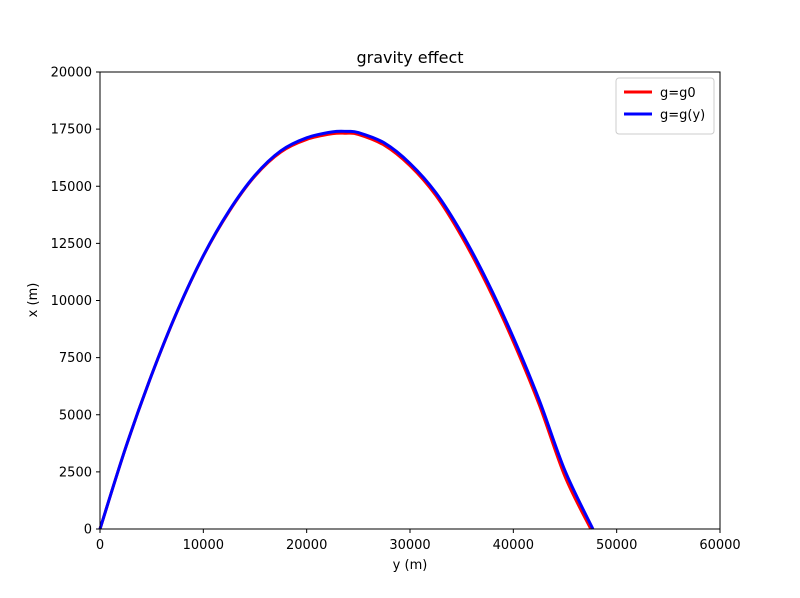  Describe the element at coordinates (71, 187) in the screenshot. I see `y-tick-label: 15000` at that location.